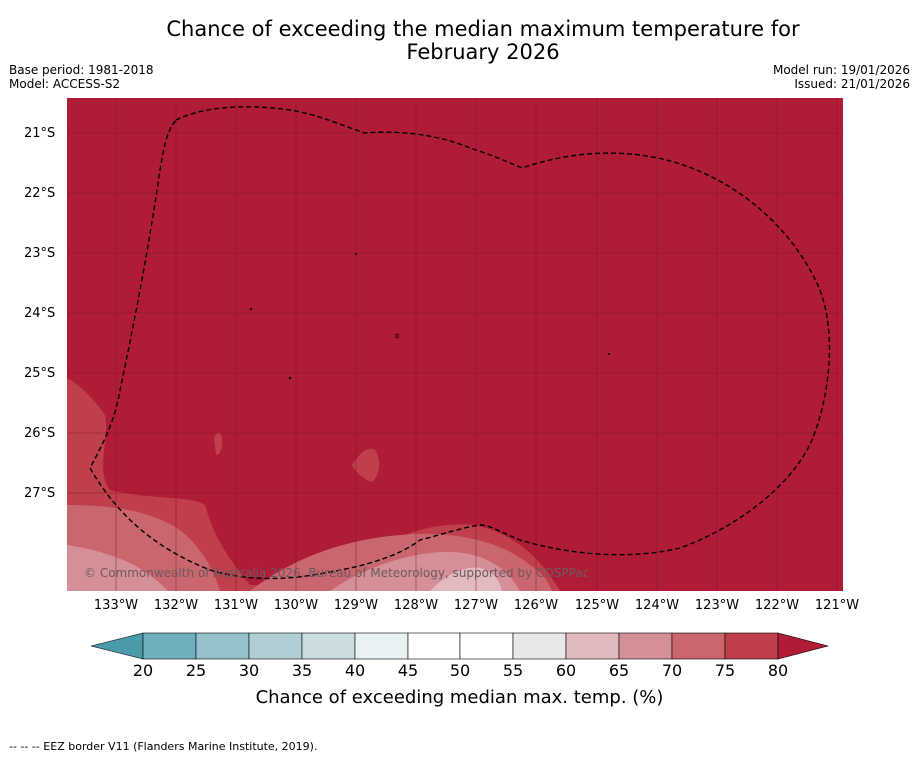  I want to click on model-name: Model: ACCESS-S2, so click(65, 84).